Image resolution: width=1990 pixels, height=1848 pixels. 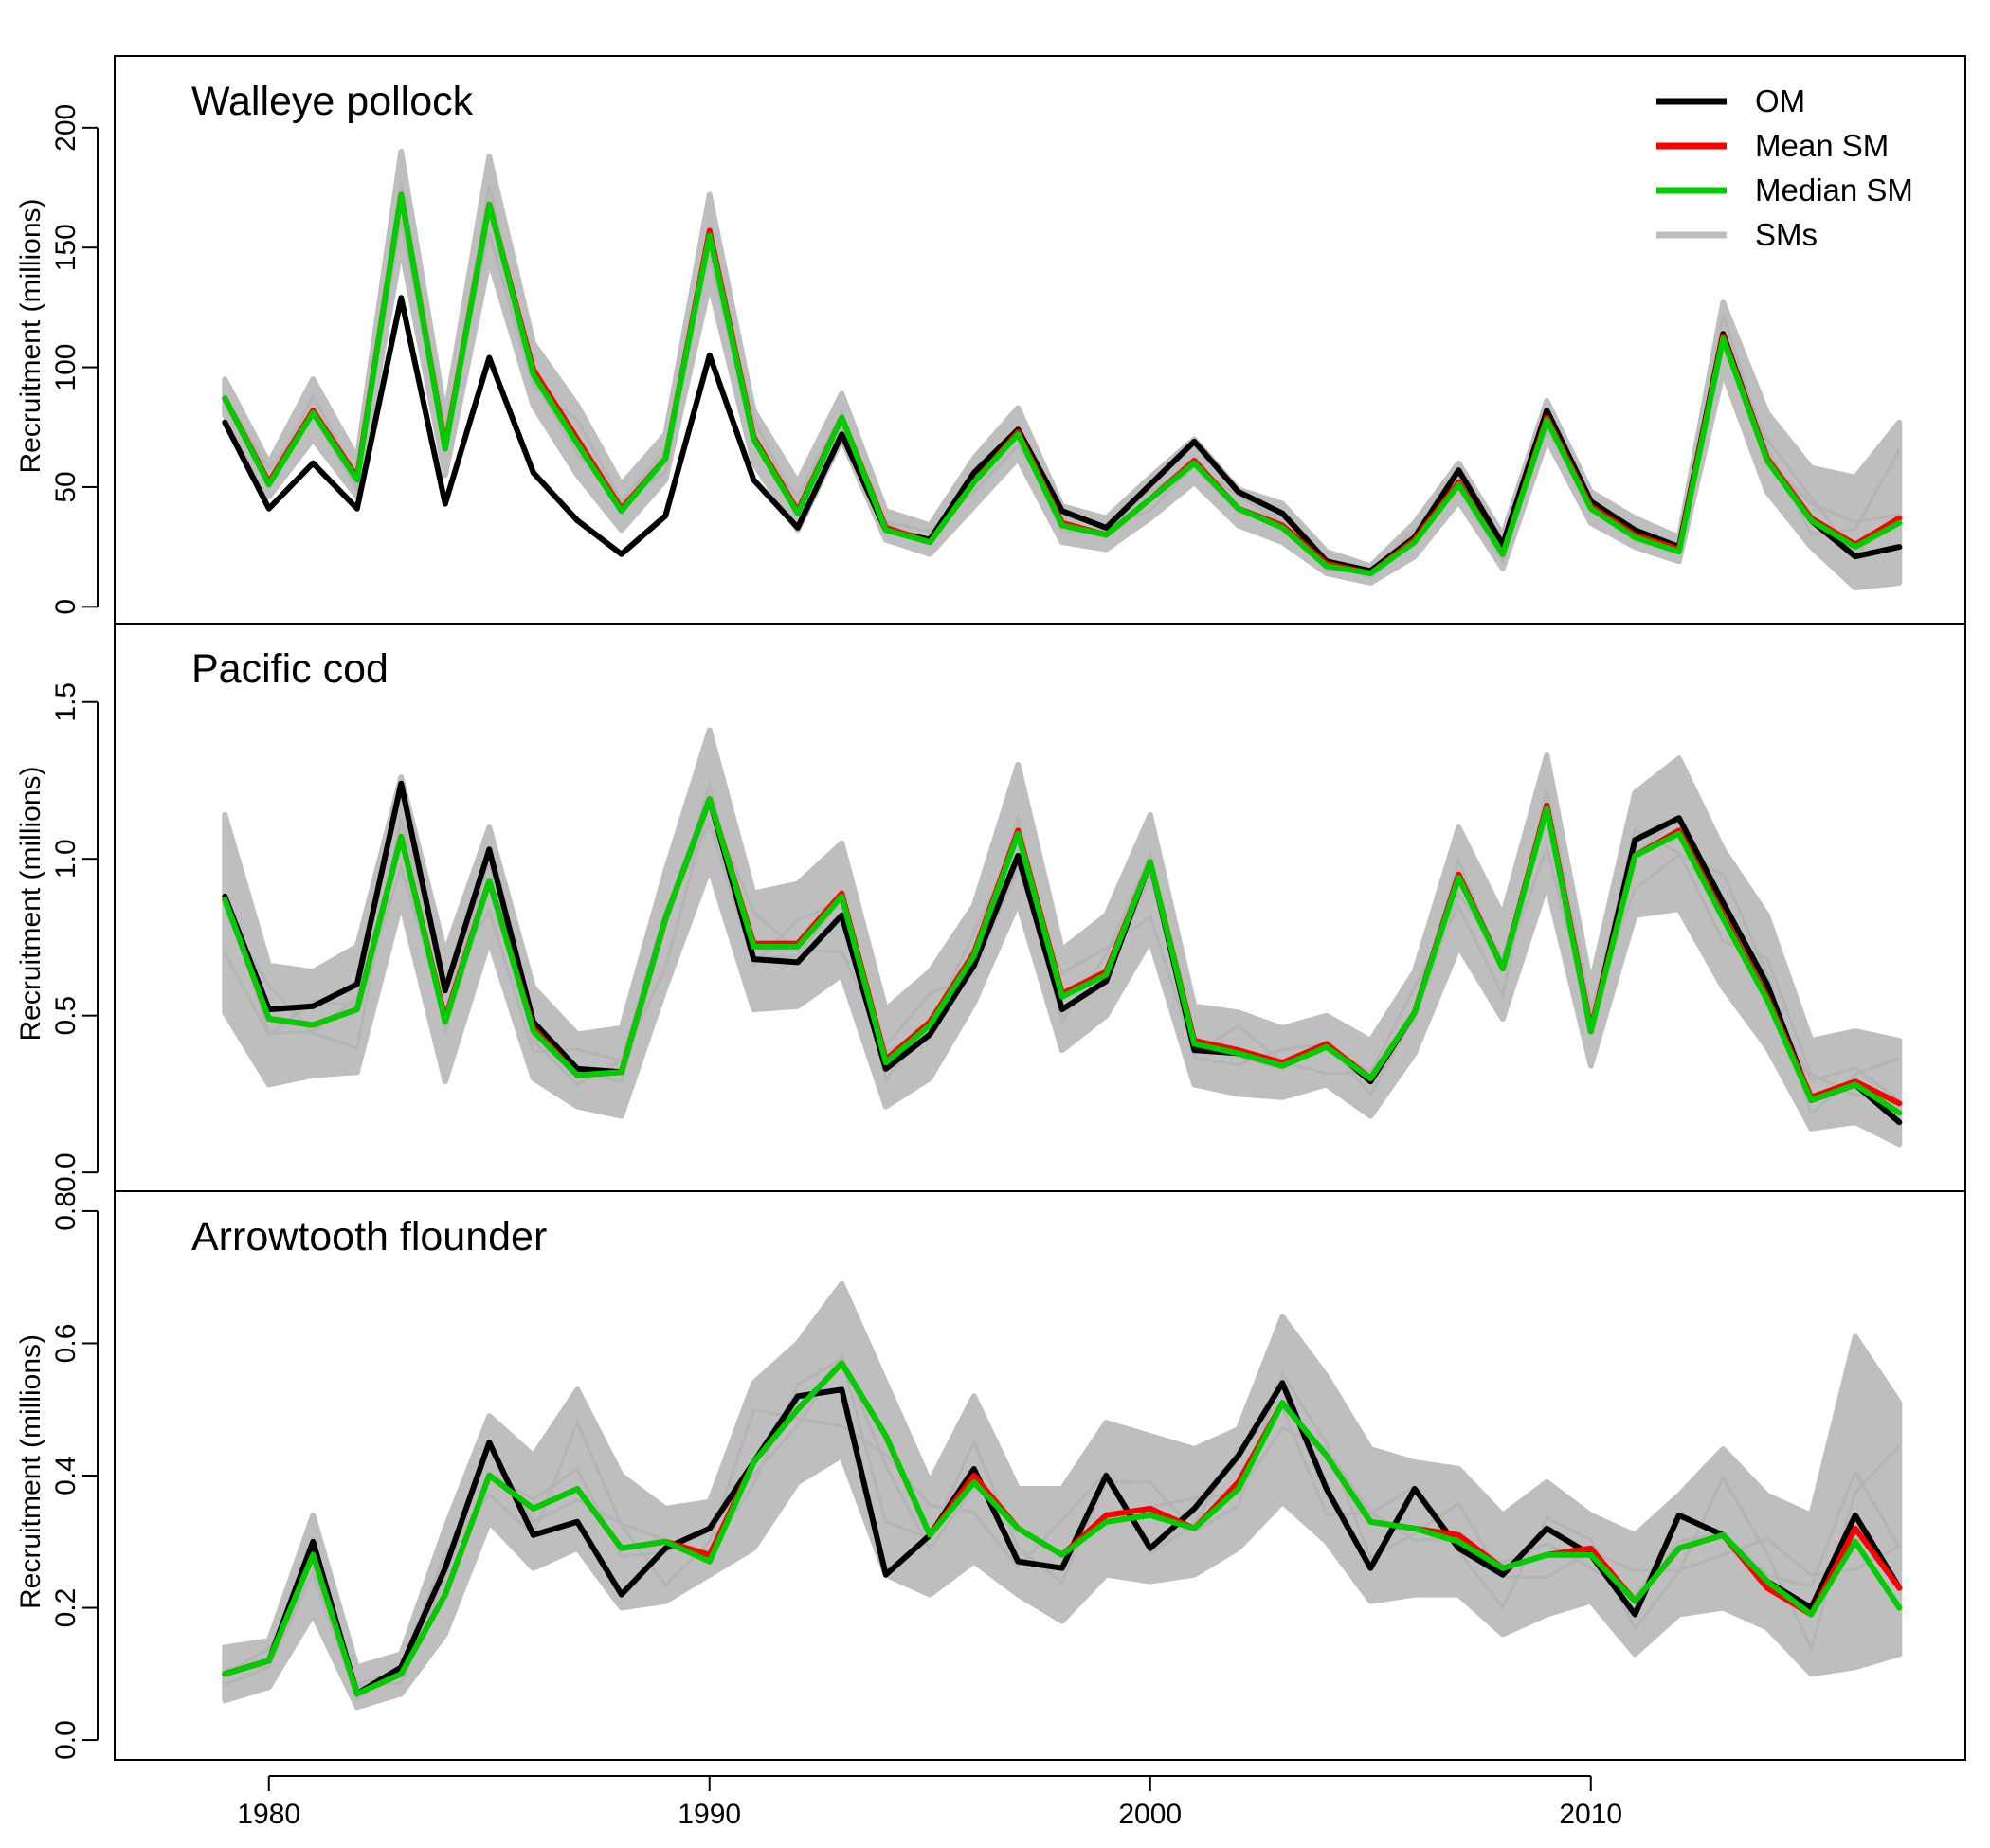 What do you see at coordinates (65, 487) in the screenshot?
I see `y-tick-label: 50` at bounding box center [65, 487].